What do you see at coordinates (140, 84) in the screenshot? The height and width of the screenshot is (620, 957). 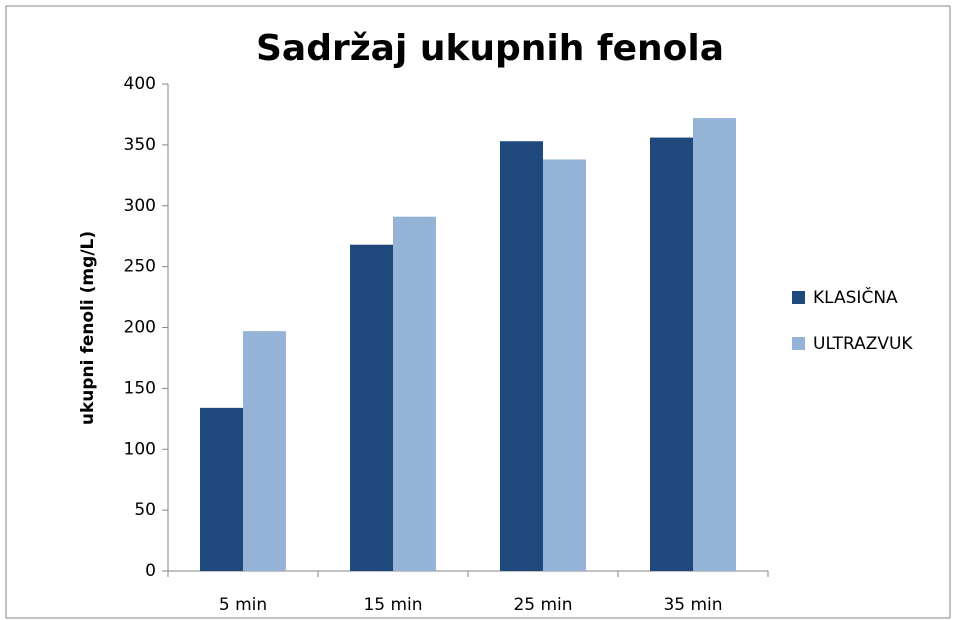 I see `y-tick-label: 400` at bounding box center [140, 84].